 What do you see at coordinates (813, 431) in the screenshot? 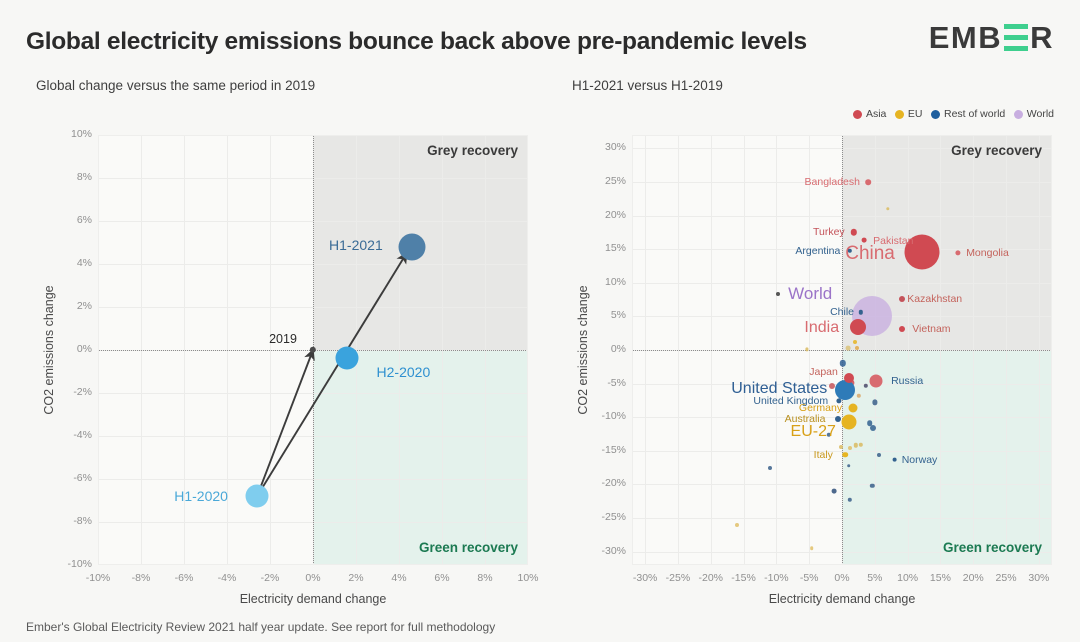
I see `point-label-eu-27: EU-27` at bounding box center [813, 431].